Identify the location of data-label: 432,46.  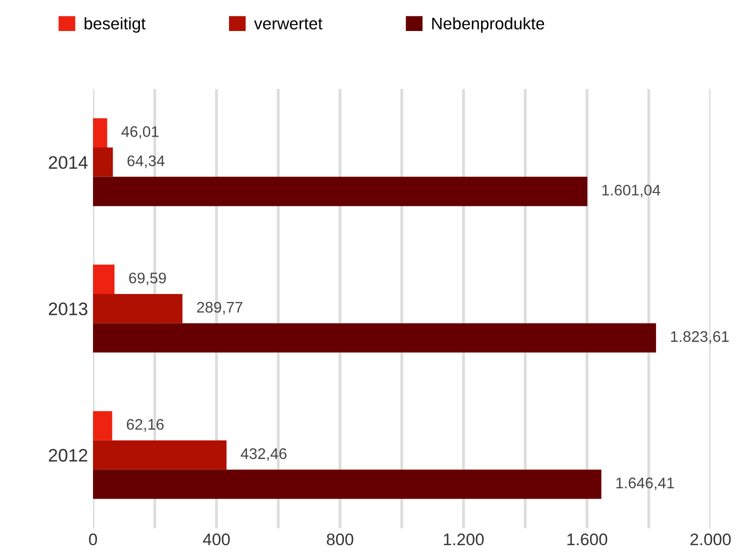
(263, 454).